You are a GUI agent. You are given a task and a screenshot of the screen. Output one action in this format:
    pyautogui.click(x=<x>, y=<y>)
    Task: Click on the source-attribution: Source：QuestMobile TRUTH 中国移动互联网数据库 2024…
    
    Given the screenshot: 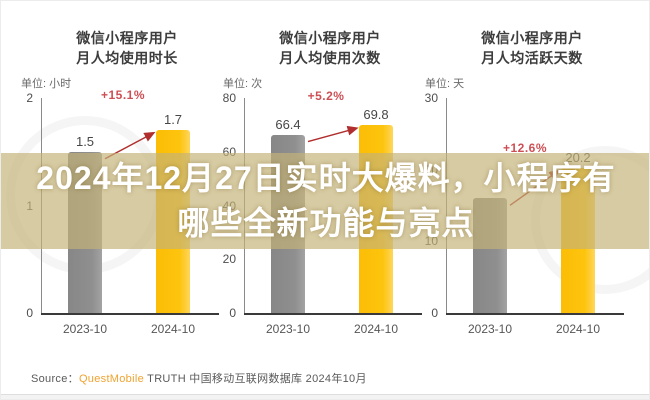 What is the action you would take?
    pyautogui.click(x=199, y=378)
    